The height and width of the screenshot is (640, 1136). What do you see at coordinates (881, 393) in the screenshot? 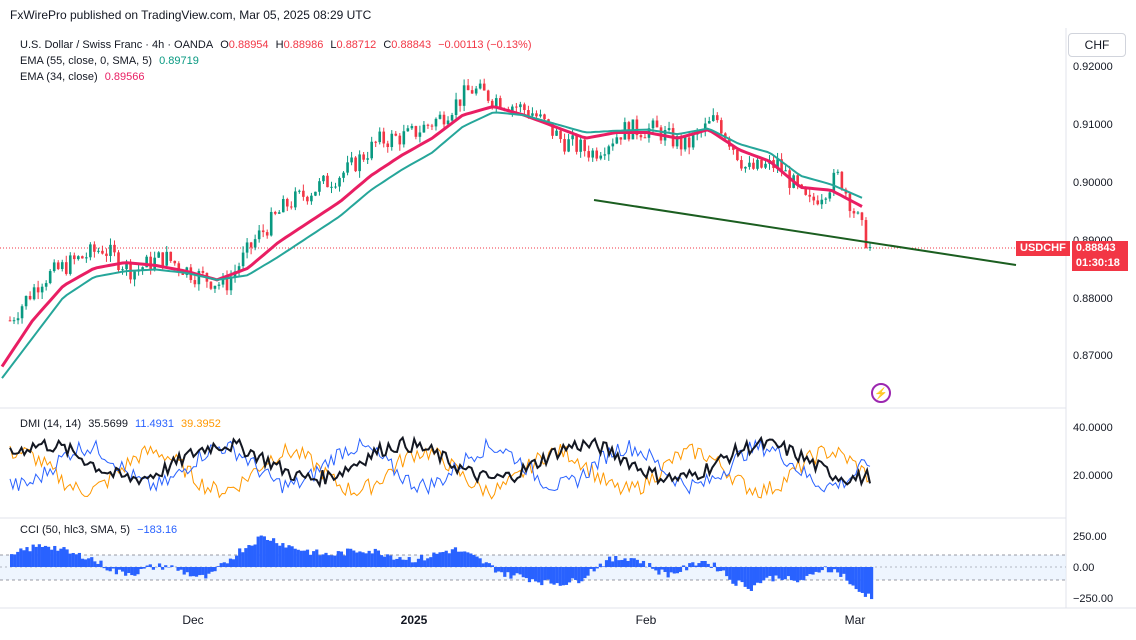
I see `flash-icon: ⚡` at bounding box center [881, 393].